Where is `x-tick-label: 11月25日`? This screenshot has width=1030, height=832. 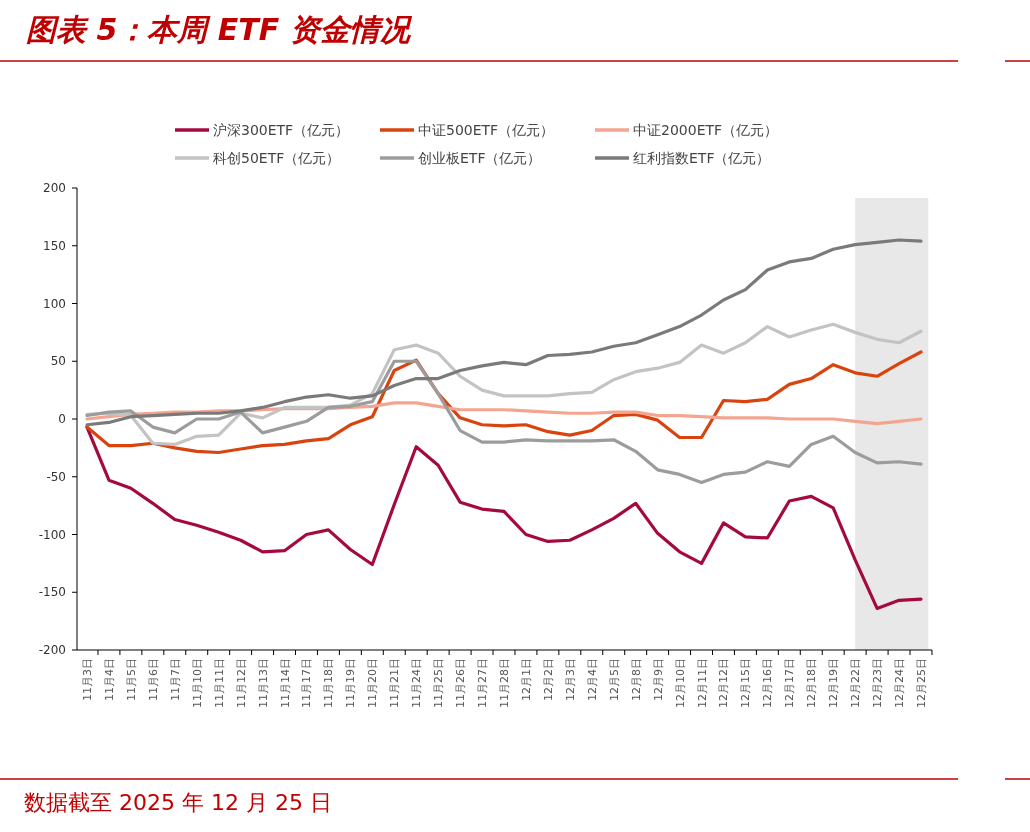
x-tick-label: 11月25日 is located at coordinates (439, 683).